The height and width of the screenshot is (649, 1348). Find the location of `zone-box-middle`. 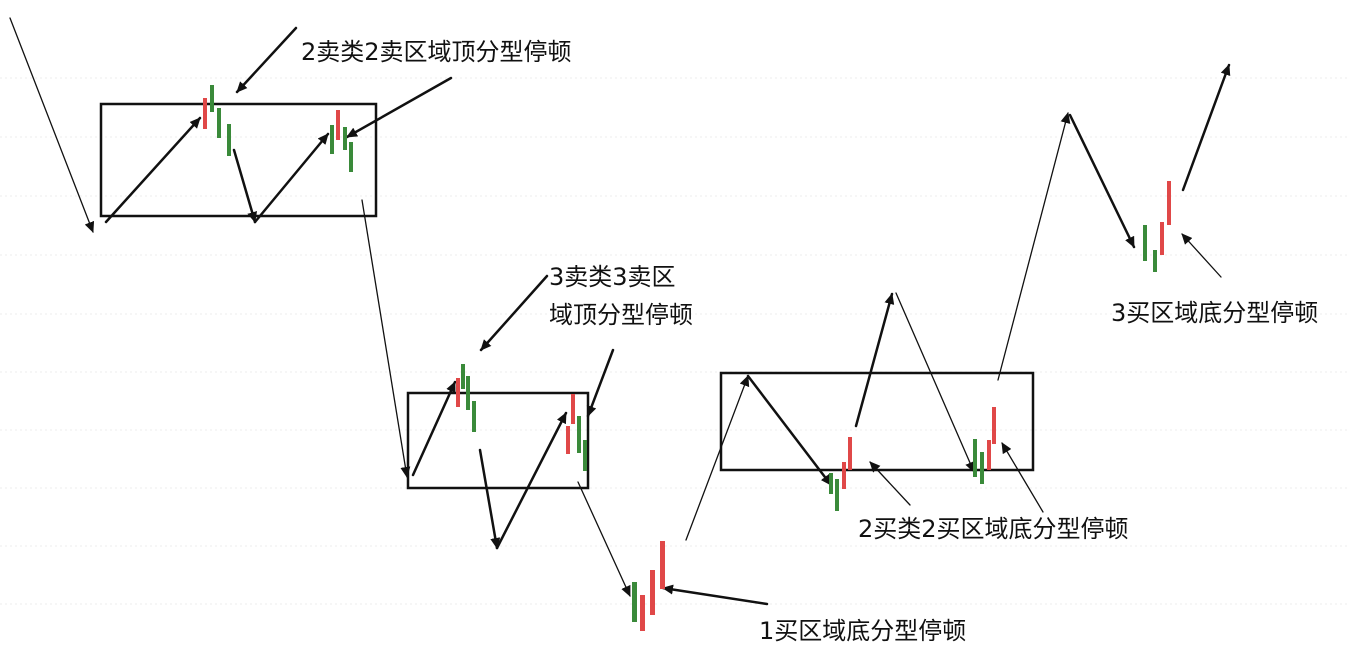

zone-box-middle is located at coordinates (498, 440).